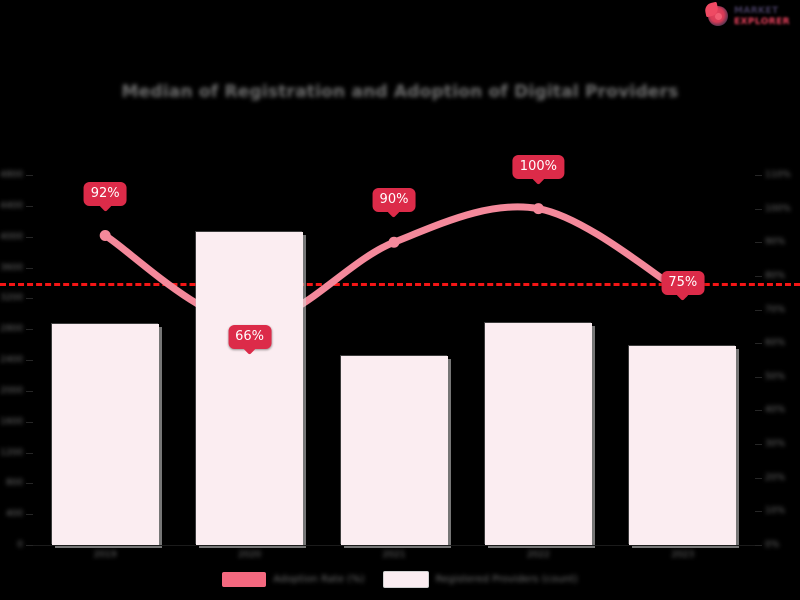  Describe the element at coordinates (11, 267) in the screenshot. I see `y-axis-label-l-3: 3600` at that location.